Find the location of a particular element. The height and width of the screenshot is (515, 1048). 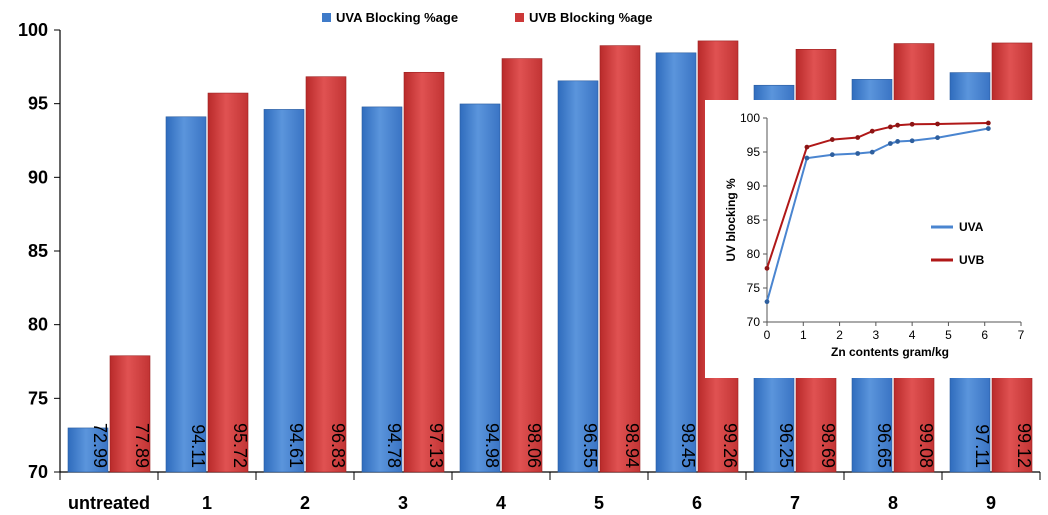

bar-value-label: 99.08 is located at coordinates (926, 445).